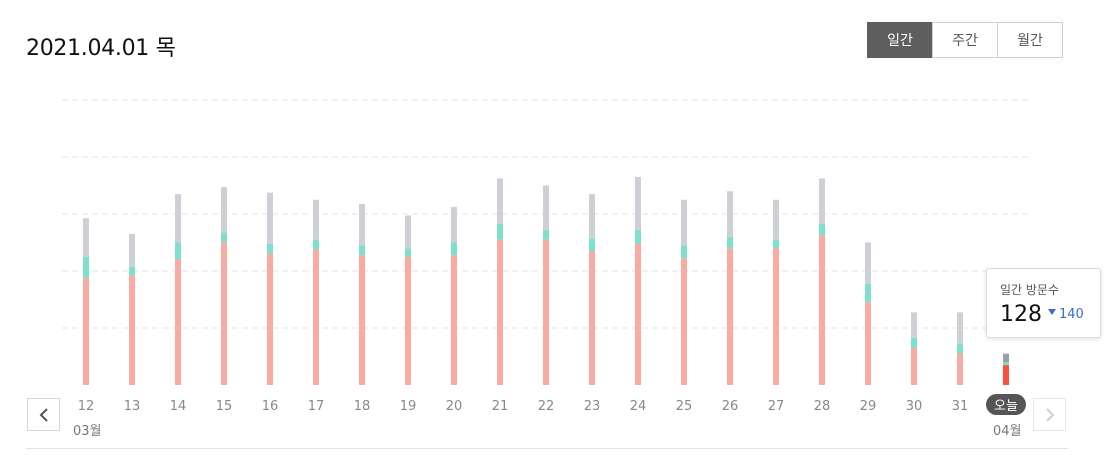  What do you see at coordinates (1030, 290) in the screenshot?
I see `tooltip-label: 일간 방문수` at bounding box center [1030, 290].